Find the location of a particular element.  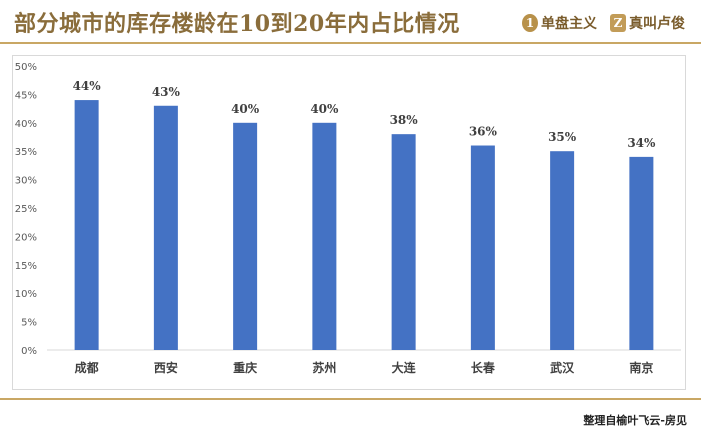

brand-label: 单盘主义 is located at coordinates (569, 24).